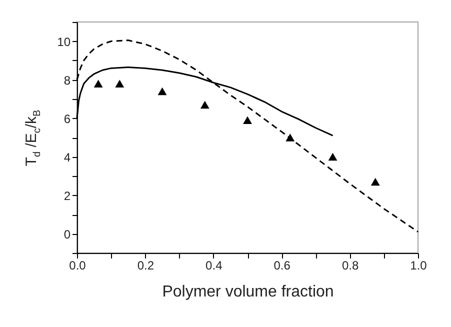 The image size is (451, 327). I want to click on y-tick-label: 6, so click(67, 119).